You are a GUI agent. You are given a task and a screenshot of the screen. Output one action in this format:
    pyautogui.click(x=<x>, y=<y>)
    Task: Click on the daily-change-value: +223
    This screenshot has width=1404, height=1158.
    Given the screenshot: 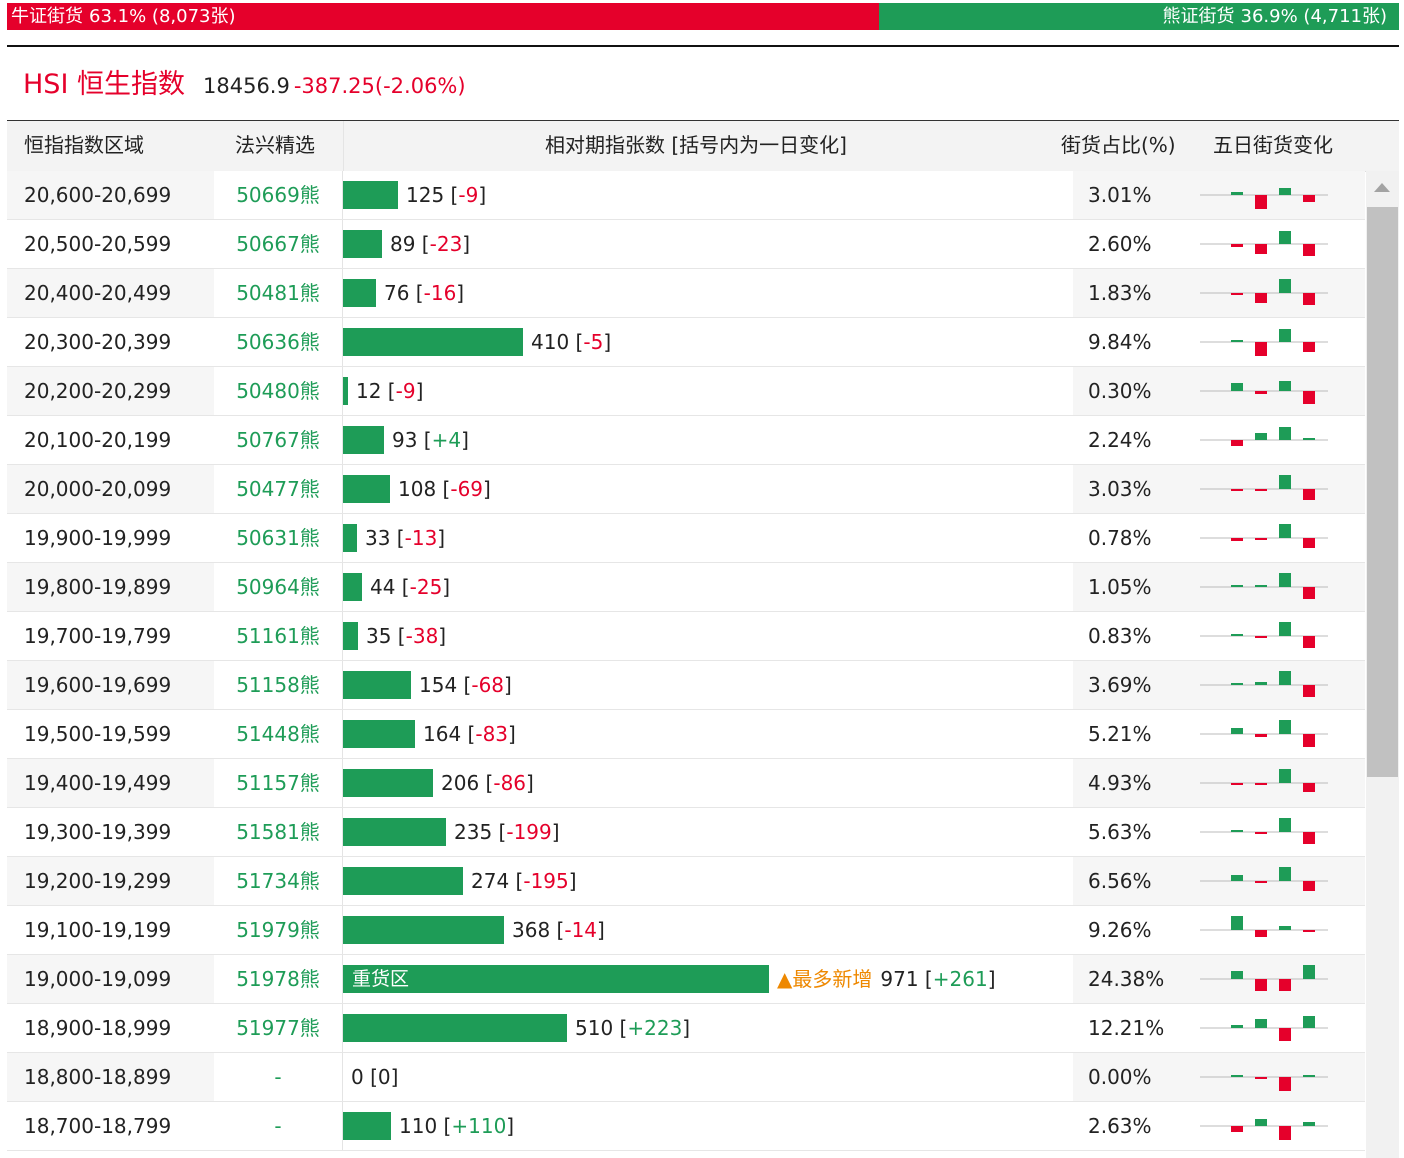 What is the action you would take?
    pyautogui.click(x=655, y=1028)
    